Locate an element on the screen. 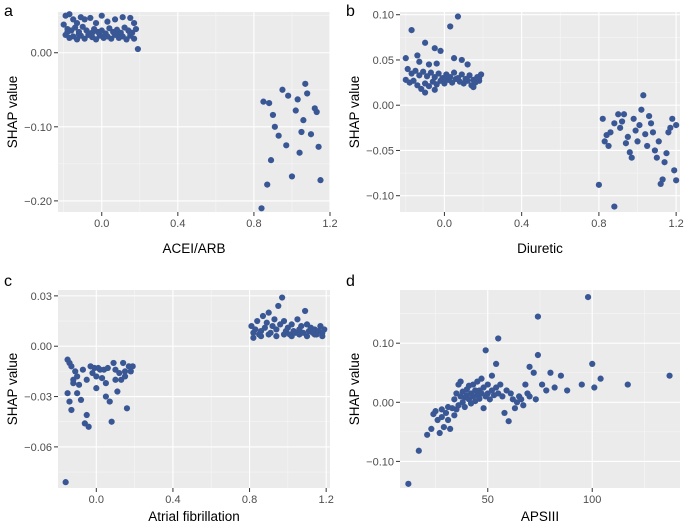 This screenshot has height=526, width=685. x-tick-label: 0.8 is located at coordinates (253, 224).